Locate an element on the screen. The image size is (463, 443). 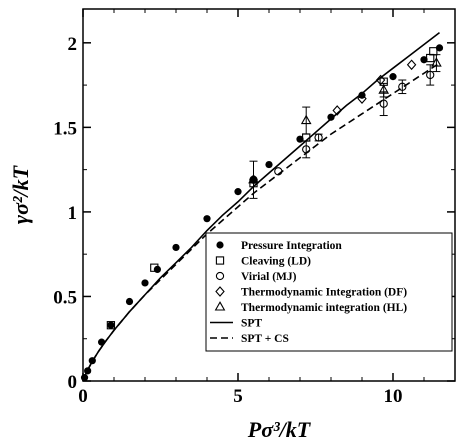
y-tick-label: 1.5 is located at coordinates (65, 128).